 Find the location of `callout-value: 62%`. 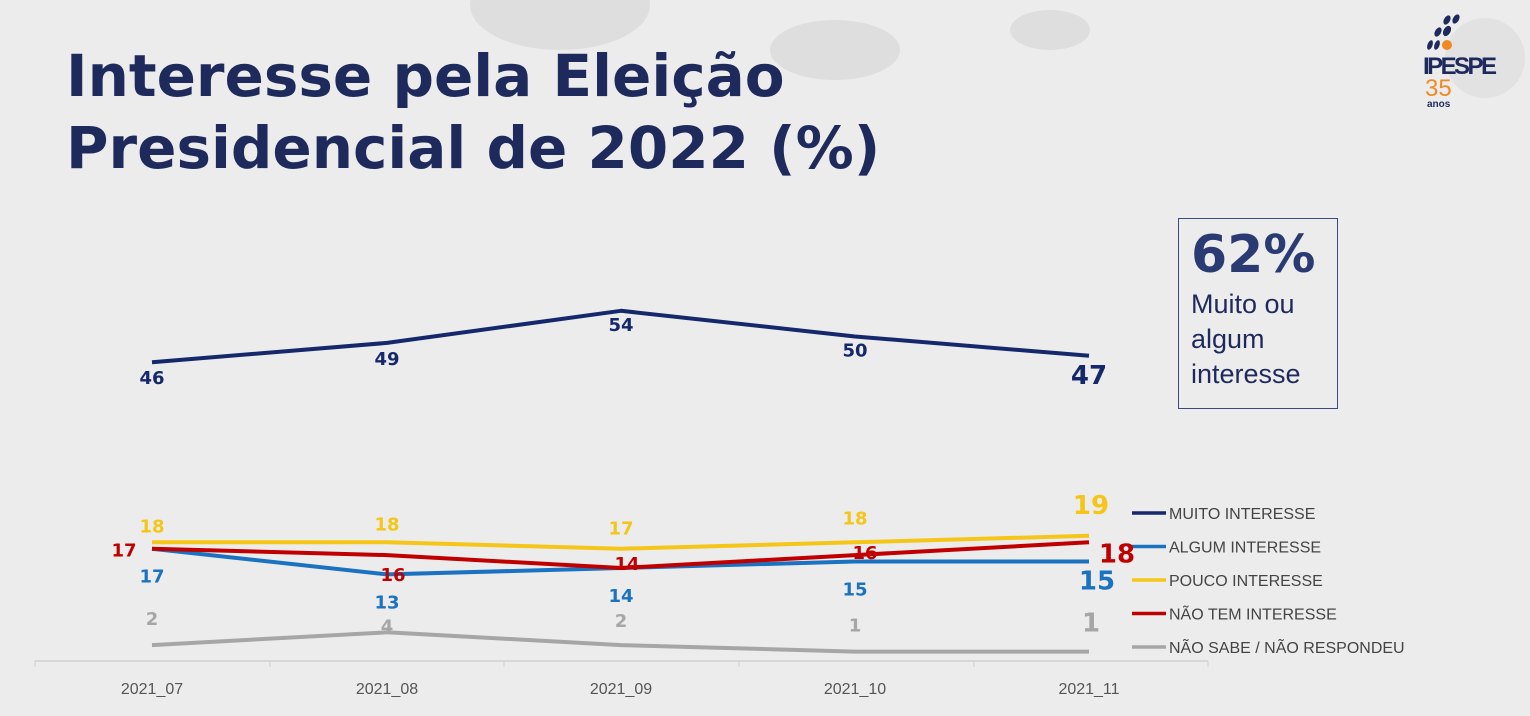

callout-value: 62% is located at coordinates (1253, 255).